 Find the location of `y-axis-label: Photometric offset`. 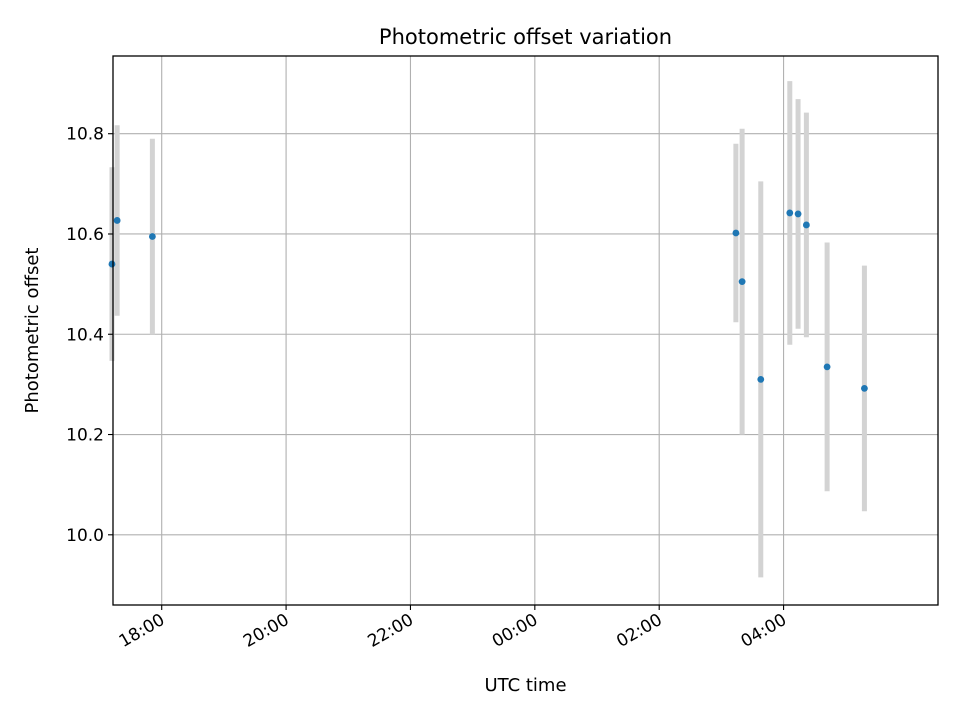

y-axis-label: Photometric offset is located at coordinates (32, 331).